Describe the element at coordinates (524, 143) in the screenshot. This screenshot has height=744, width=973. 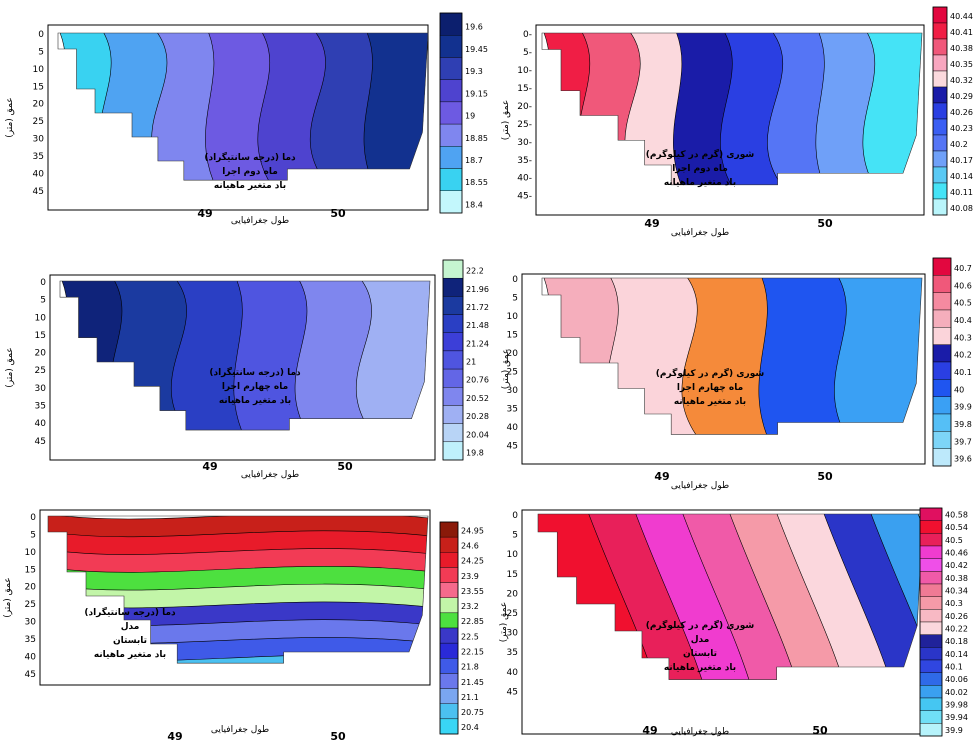
I see `y-tick-label: 30-` at that location.